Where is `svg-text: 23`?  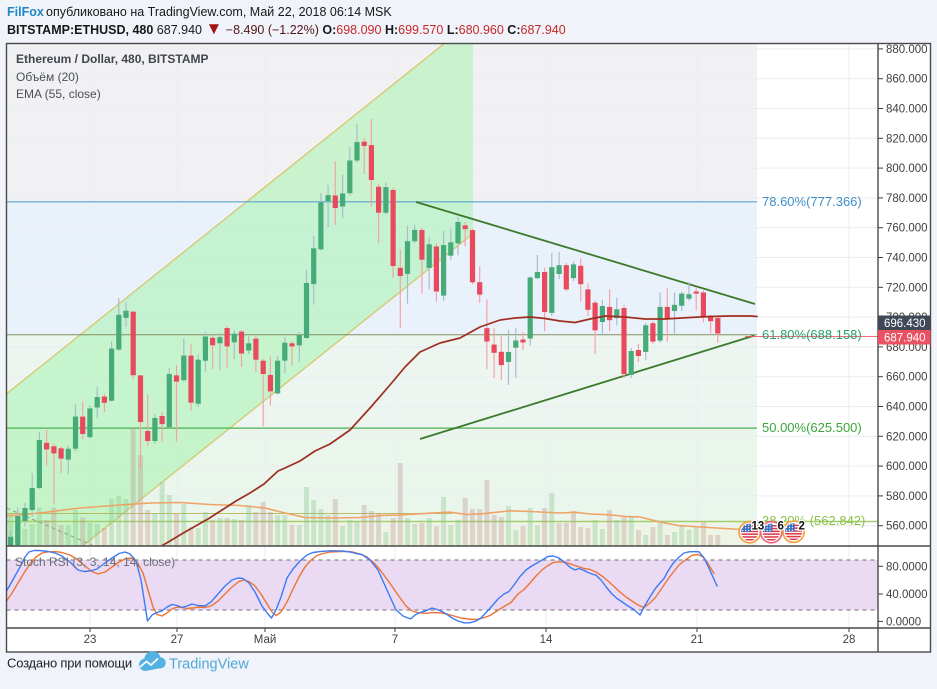 svg-text: 23 is located at coordinates (90, 640).